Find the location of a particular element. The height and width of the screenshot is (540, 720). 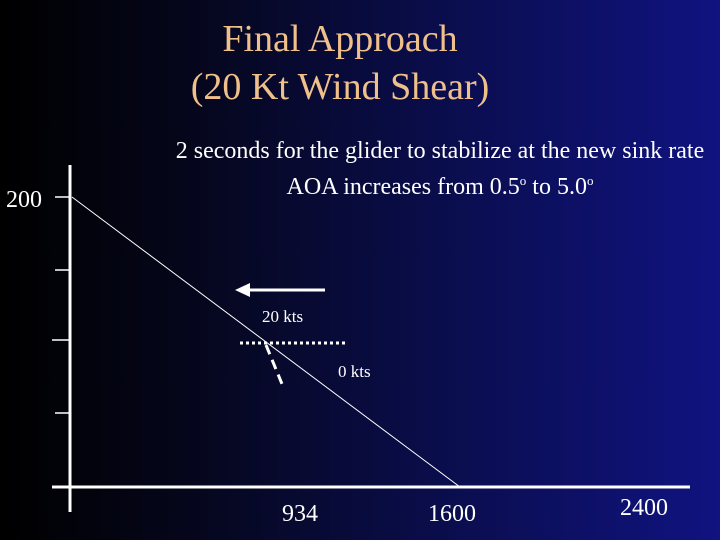

slide-title-line-2: (20 Kt Wind Shear) is located at coordinates (340, 87).